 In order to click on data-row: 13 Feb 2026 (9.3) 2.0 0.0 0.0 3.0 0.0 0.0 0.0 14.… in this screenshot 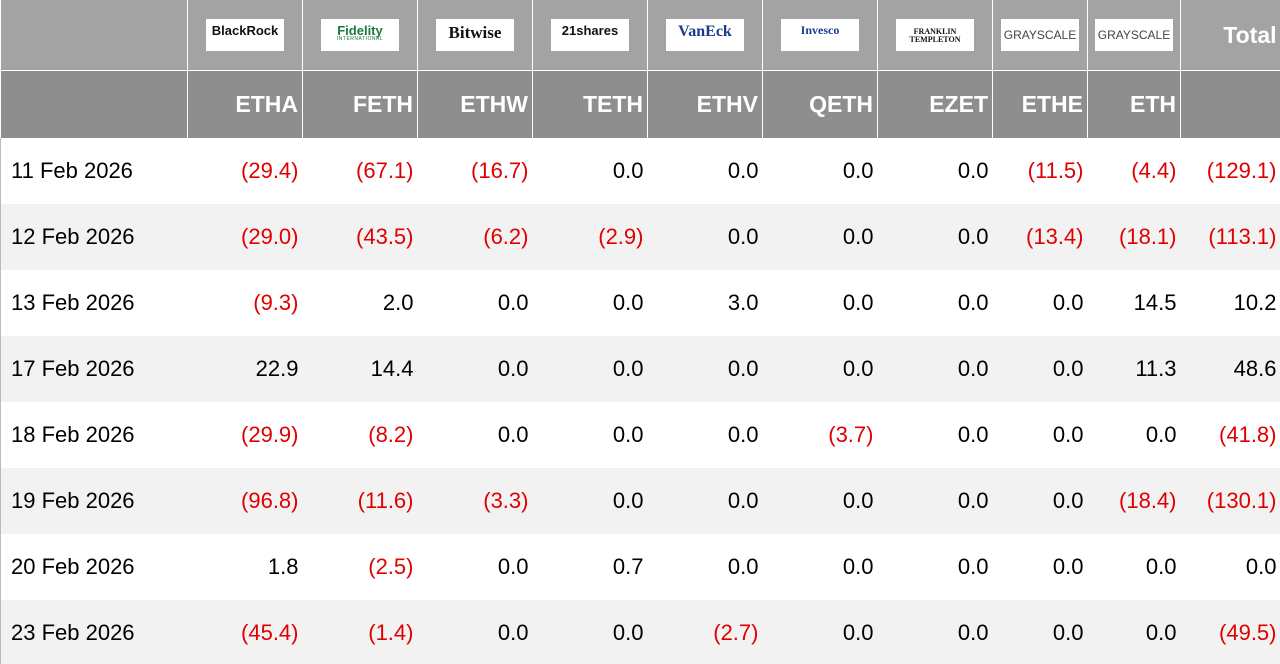, I will do `click(640, 303)`.